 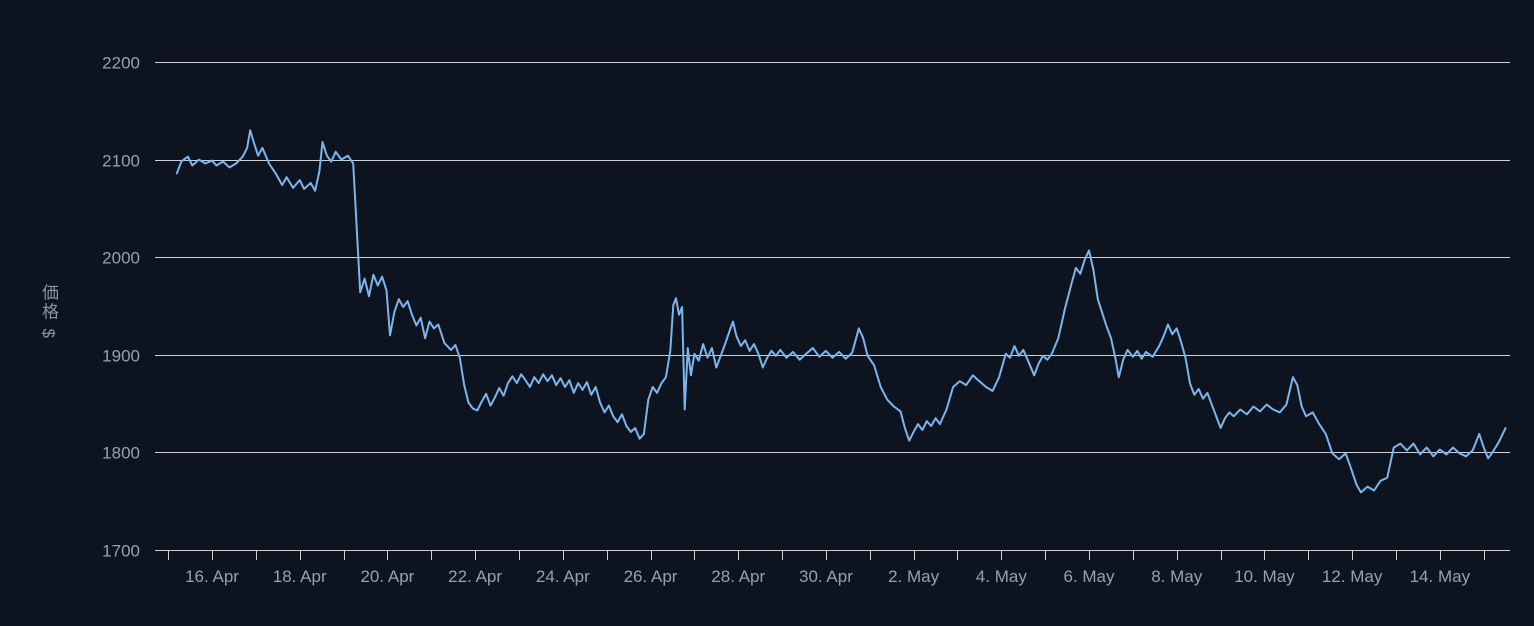 I want to click on y-axis-title: 価格 $, so click(x=48, y=311).